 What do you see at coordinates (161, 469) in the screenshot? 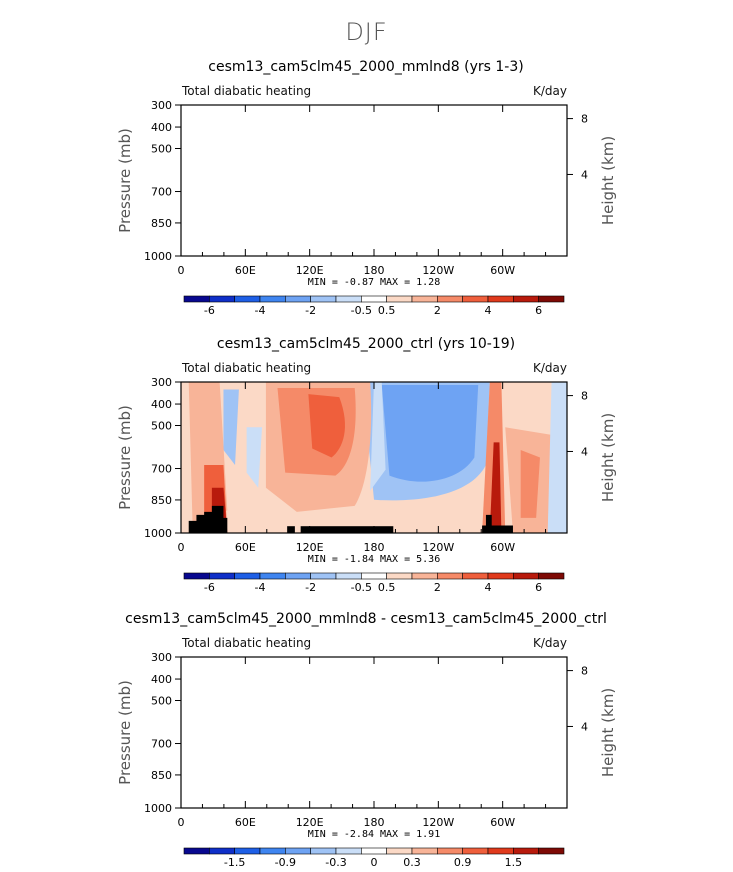
I see `y-tick-label: 700` at bounding box center [161, 469].